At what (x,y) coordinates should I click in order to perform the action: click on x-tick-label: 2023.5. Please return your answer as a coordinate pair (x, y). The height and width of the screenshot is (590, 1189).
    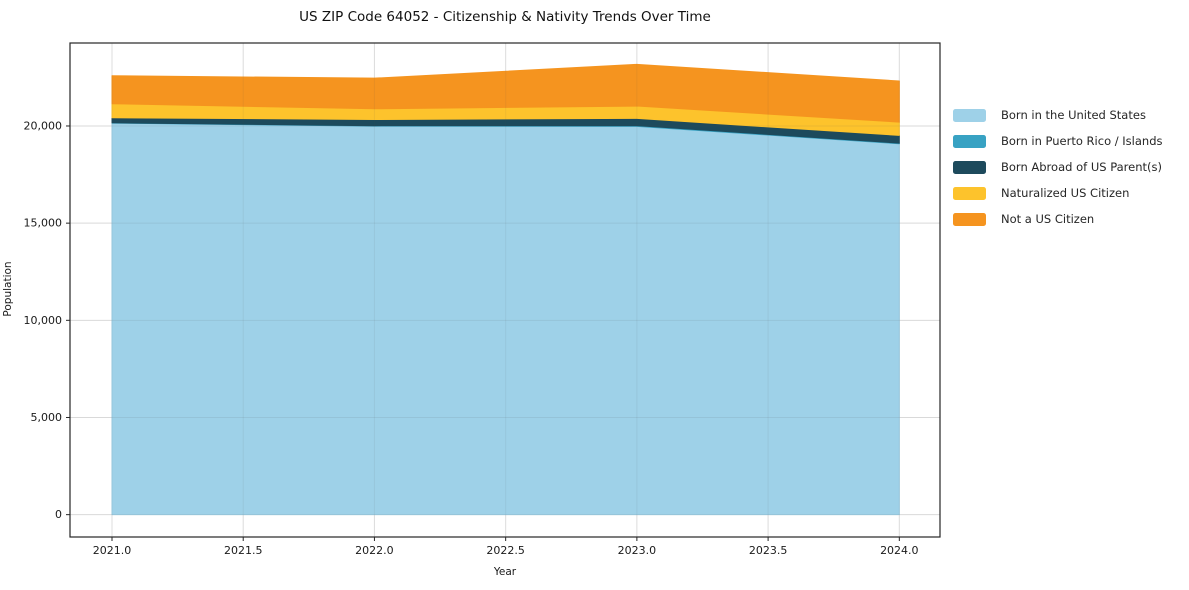
    Looking at the image, I should click on (768, 550).